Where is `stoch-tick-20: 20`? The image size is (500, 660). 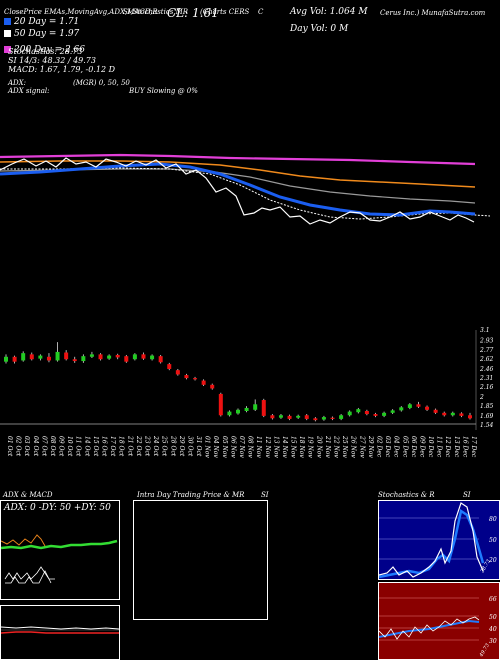
stoch-tick-20: 20 is located at coordinates (492, 560).